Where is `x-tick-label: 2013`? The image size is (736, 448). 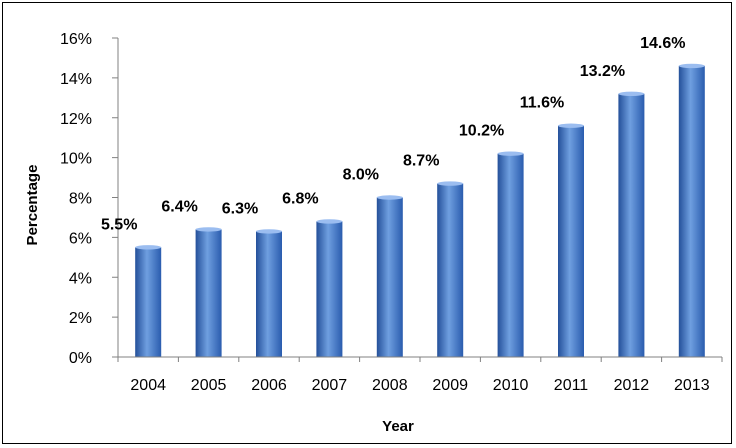 x-tick-label: 2013 is located at coordinates (692, 385).